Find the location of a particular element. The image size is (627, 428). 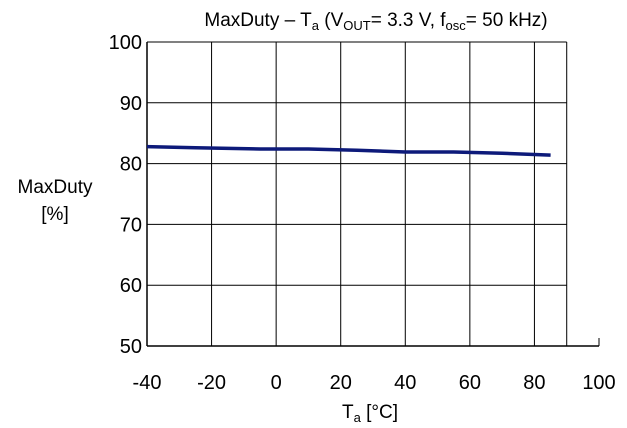

x-axis-label-unit: [°C] is located at coordinates (379, 412).